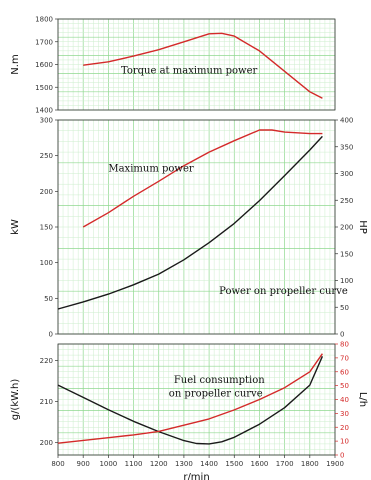 The image size is (371, 480). What do you see at coordinates (234, 464) in the screenshot?
I see `x-tick-label: 1500` at bounding box center [234, 464].